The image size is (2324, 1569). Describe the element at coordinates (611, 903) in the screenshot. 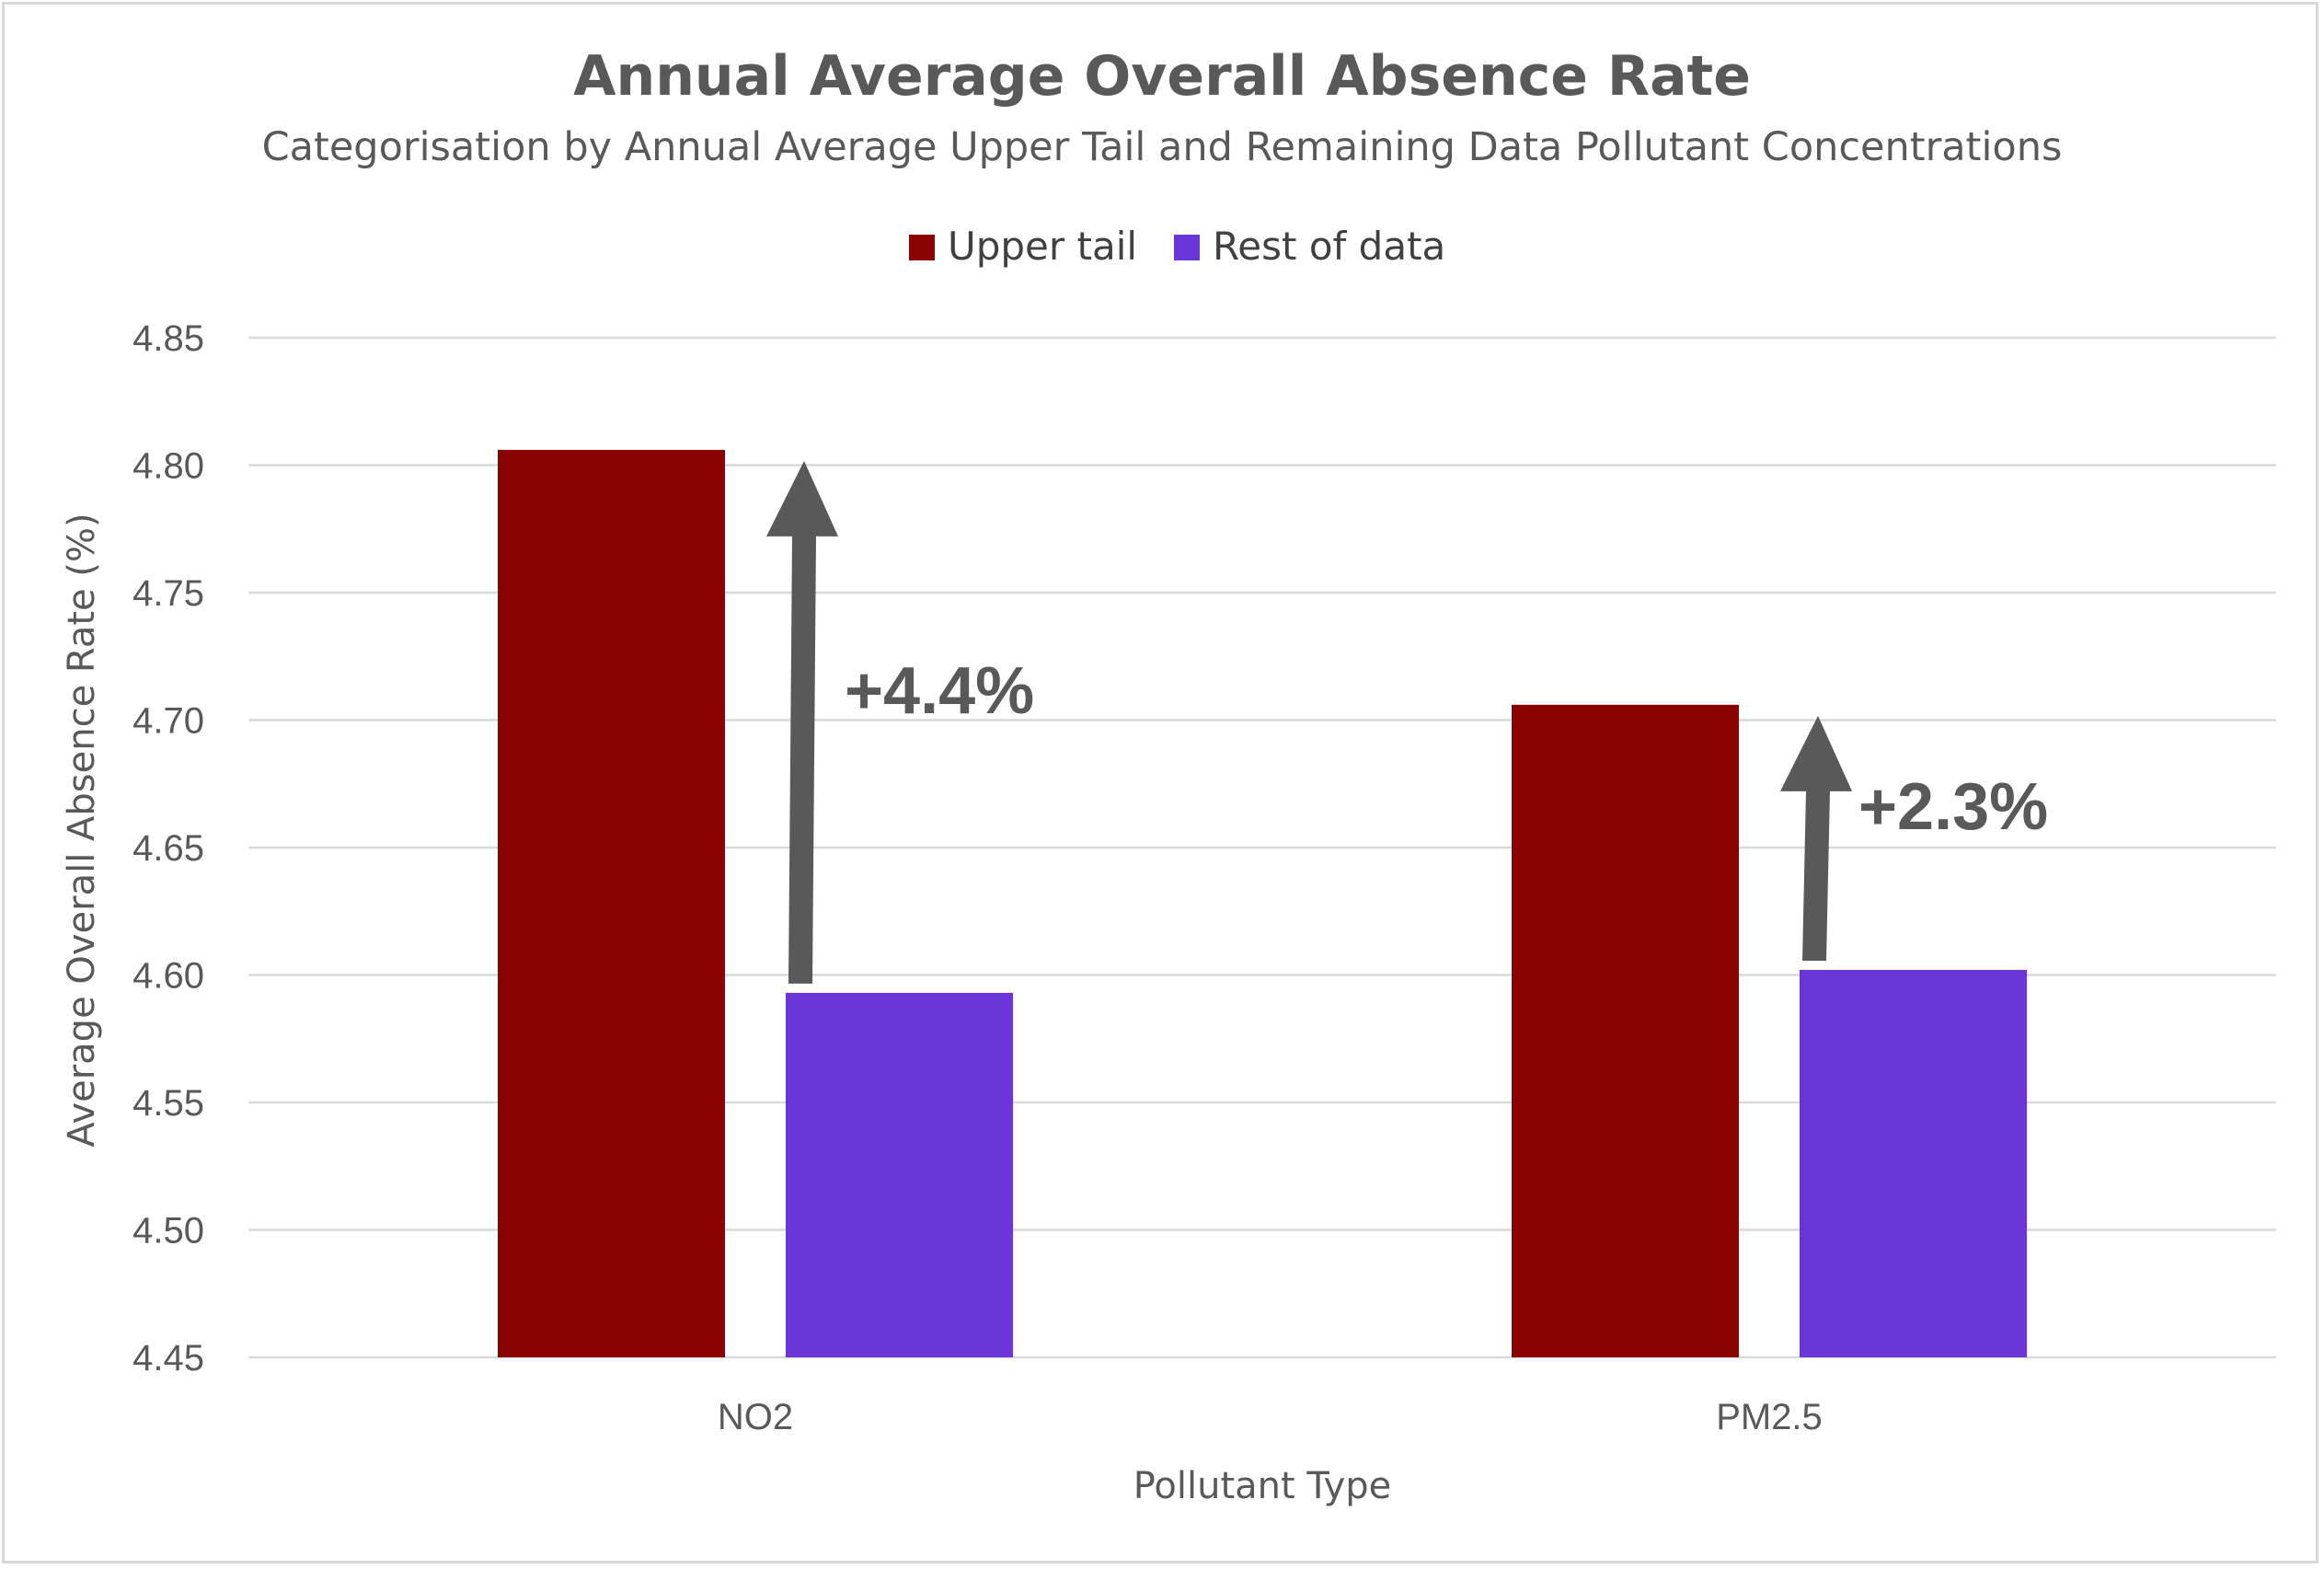

I see `bar-no2-upper-tail` at that location.